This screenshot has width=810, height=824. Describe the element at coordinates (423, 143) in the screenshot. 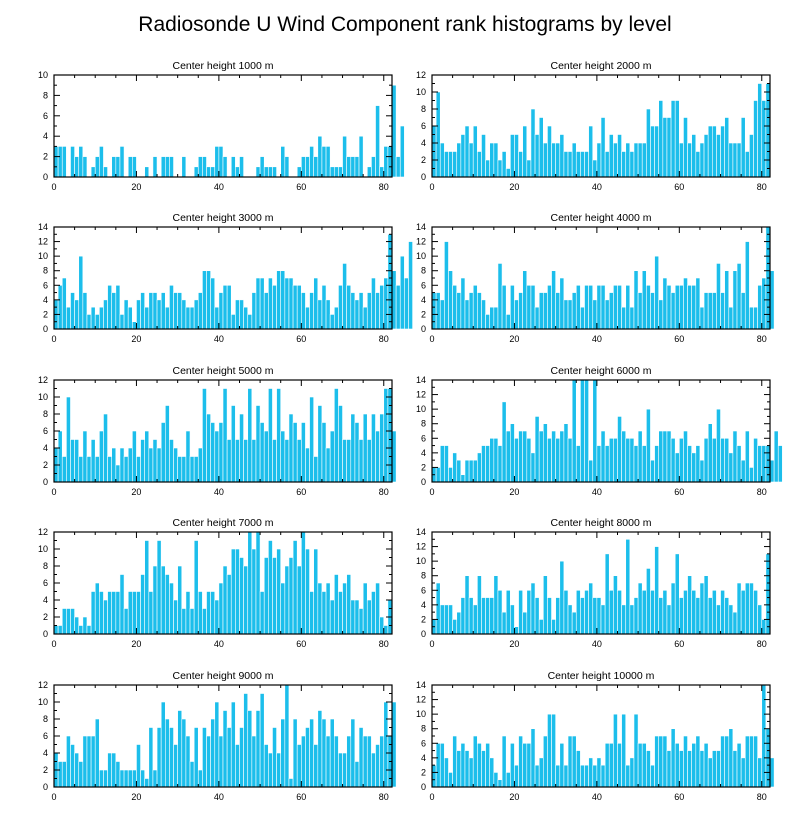

I see `y-tick-label: 4` at that location.